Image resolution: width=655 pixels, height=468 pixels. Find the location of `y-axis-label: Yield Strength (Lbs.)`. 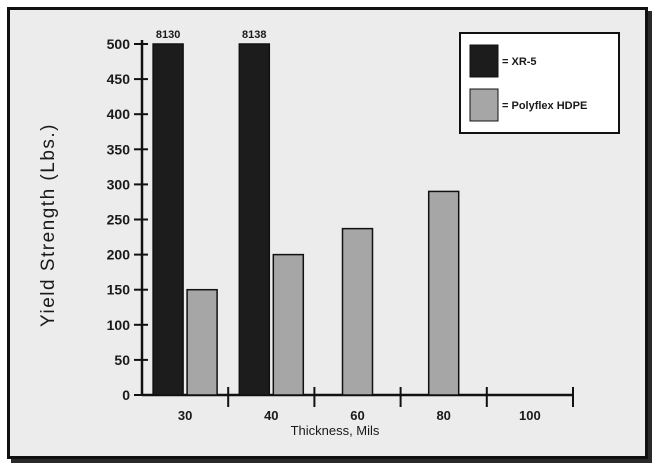

y-axis-label: Yield Strength (Lbs.) is located at coordinates (48, 225).